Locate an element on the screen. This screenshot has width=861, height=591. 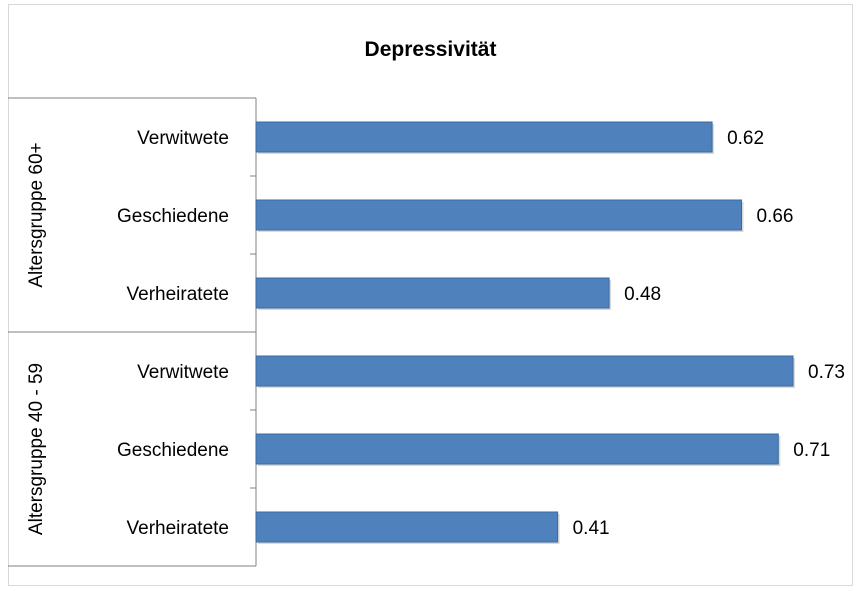
value-label: 0.48 is located at coordinates (642, 294).